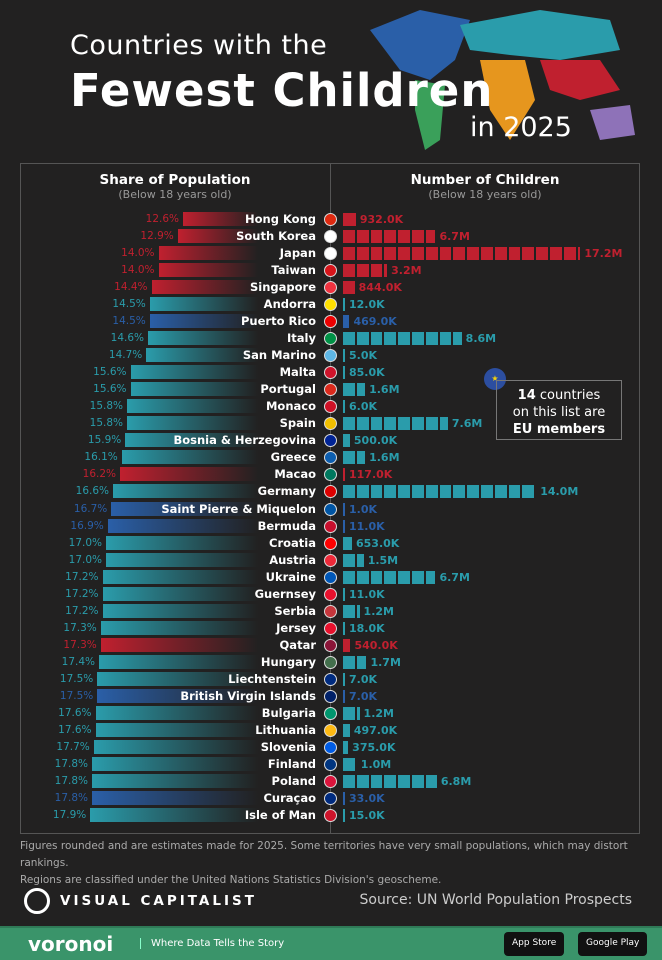 This screenshot has height=960, width=662. I want to click on eu-flag-icon: ★, so click(495, 379).